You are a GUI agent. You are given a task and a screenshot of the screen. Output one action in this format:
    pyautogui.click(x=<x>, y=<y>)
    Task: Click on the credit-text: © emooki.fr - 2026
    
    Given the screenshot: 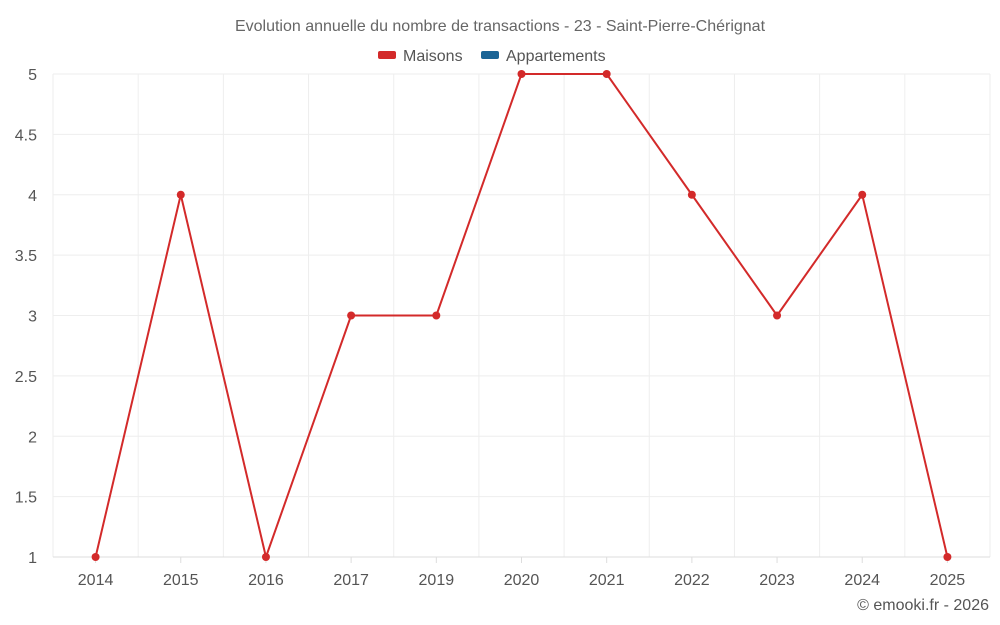 What is the action you would take?
    pyautogui.click(x=923, y=605)
    